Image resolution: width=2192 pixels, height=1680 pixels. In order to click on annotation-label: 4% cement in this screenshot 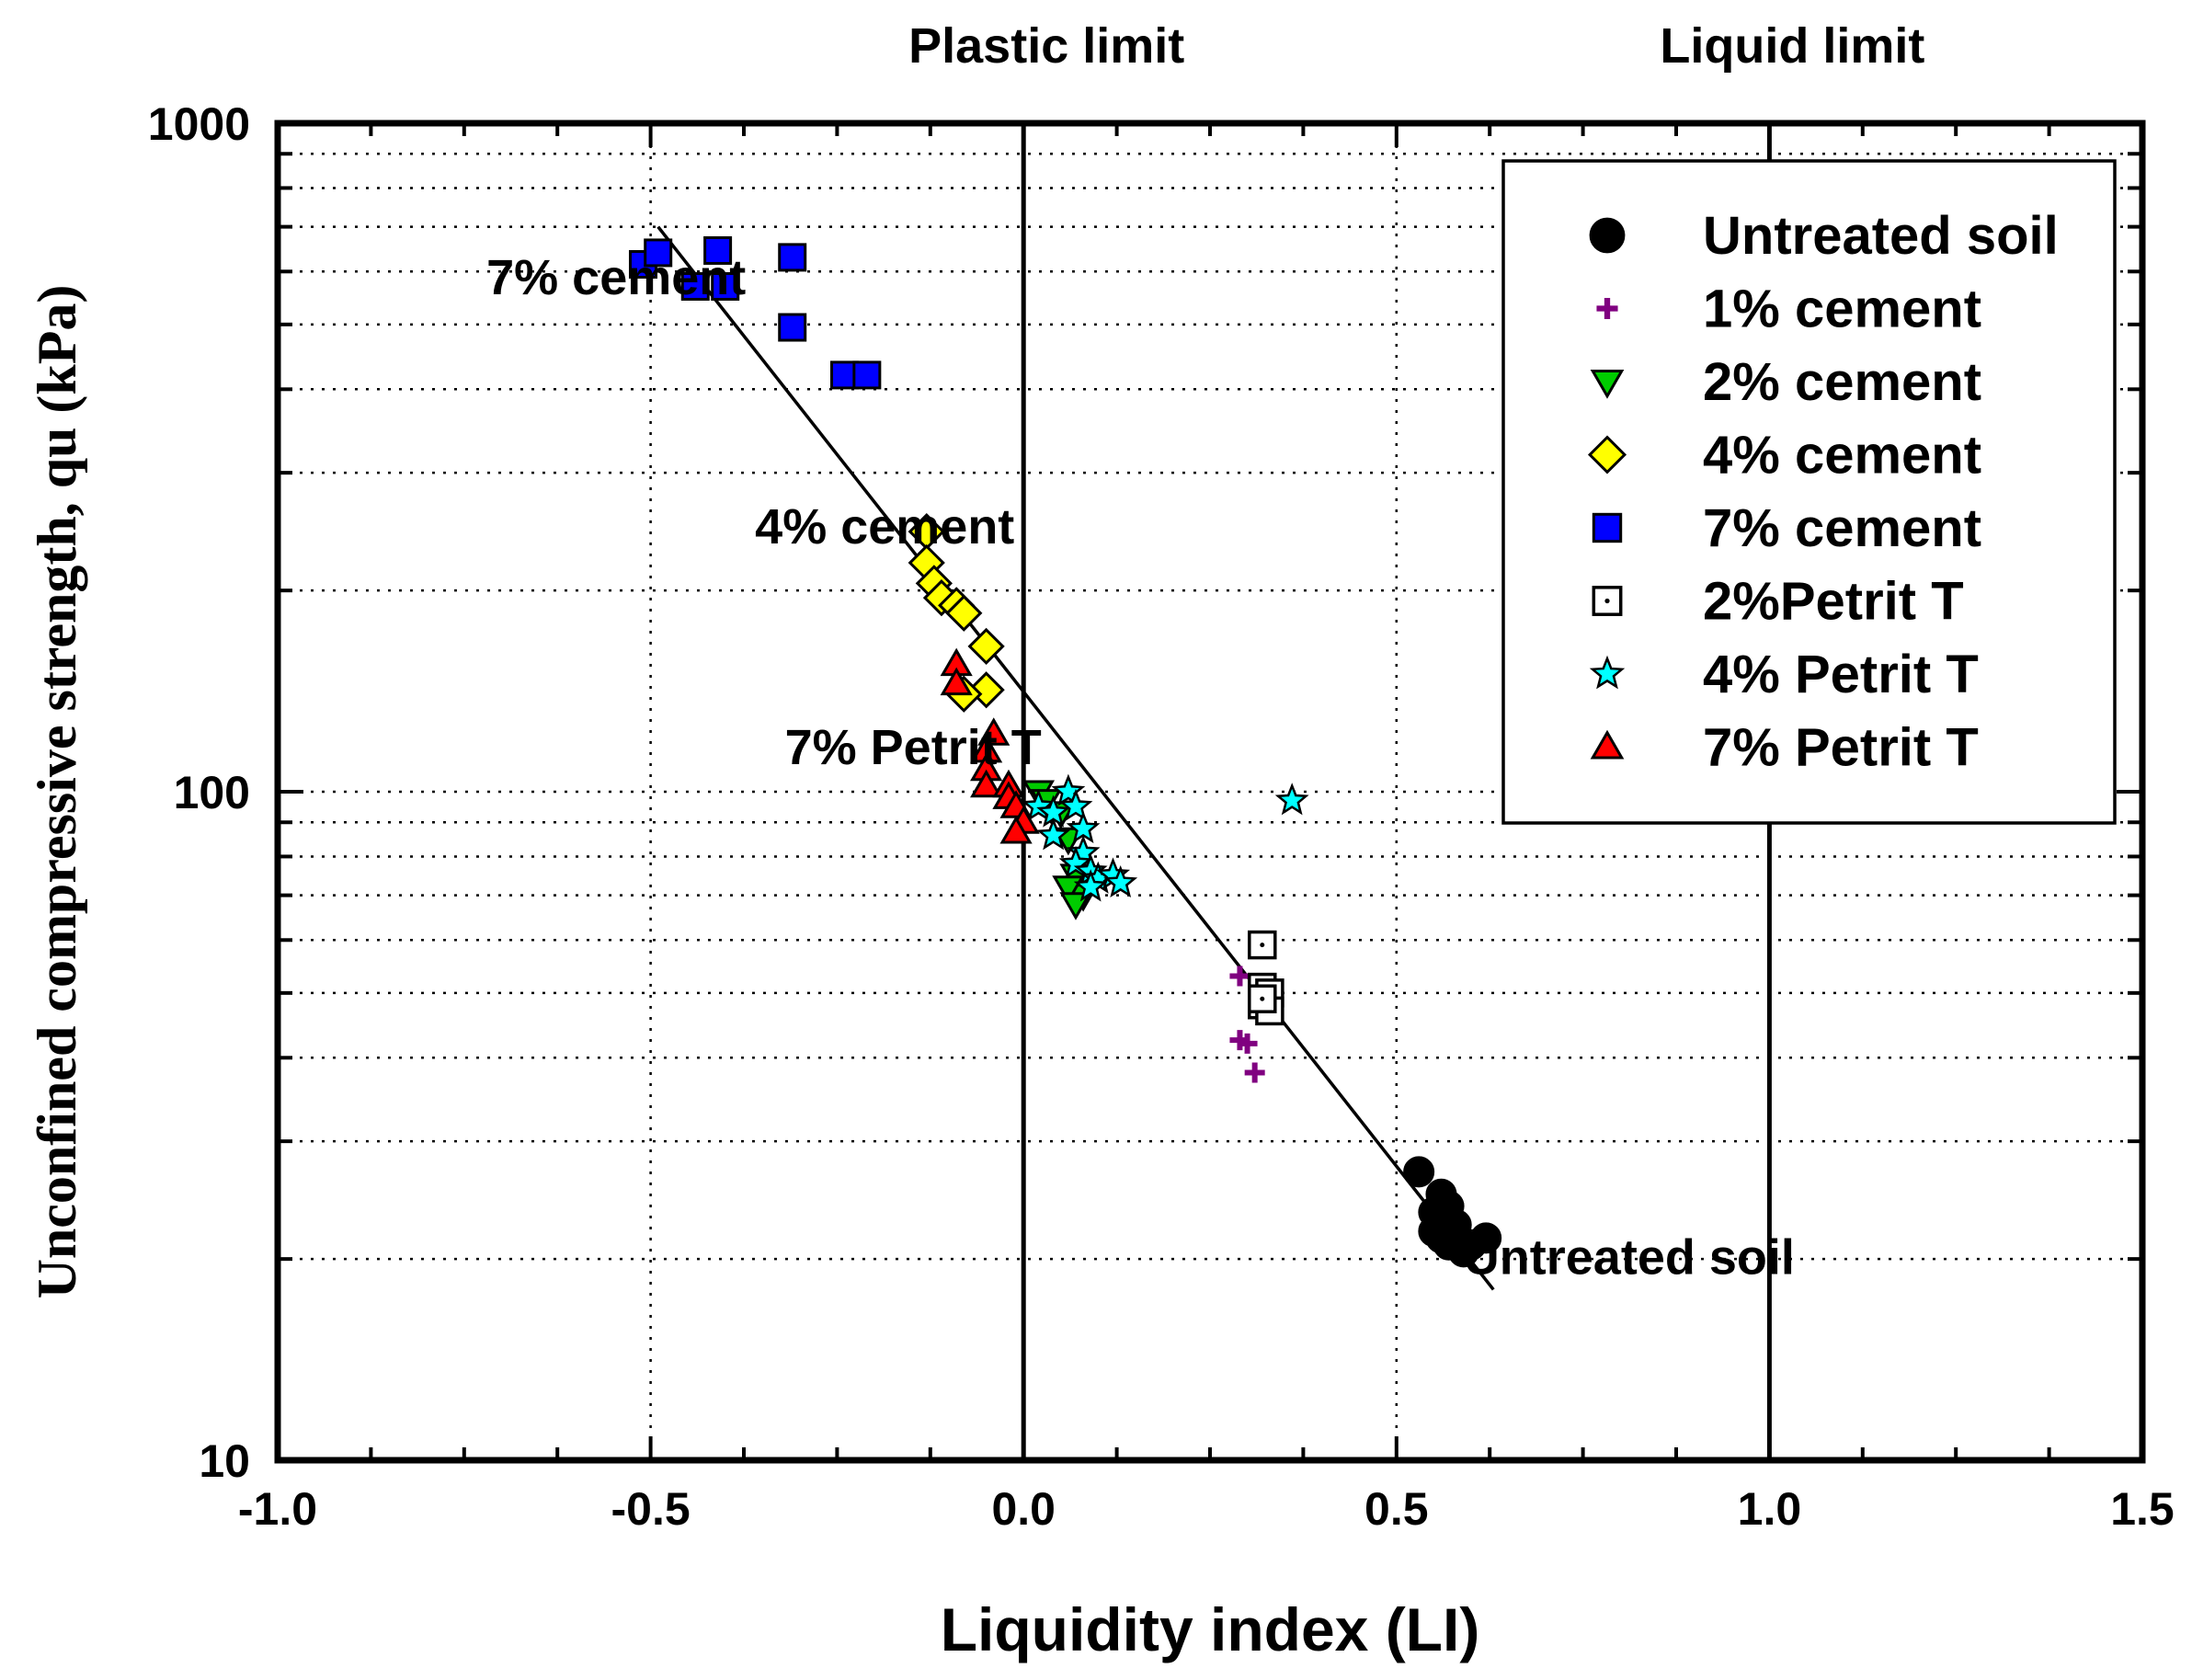, I will do `click(884, 526)`.